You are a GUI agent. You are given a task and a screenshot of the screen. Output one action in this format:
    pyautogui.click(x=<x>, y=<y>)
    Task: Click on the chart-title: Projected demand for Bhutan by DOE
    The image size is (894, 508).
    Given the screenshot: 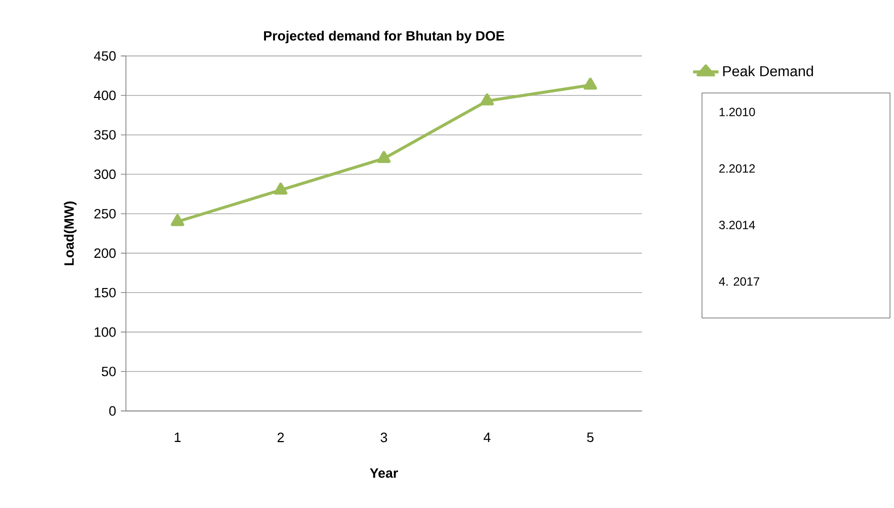 What is the action you would take?
    pyautogui.click(x=384, y=37)
    